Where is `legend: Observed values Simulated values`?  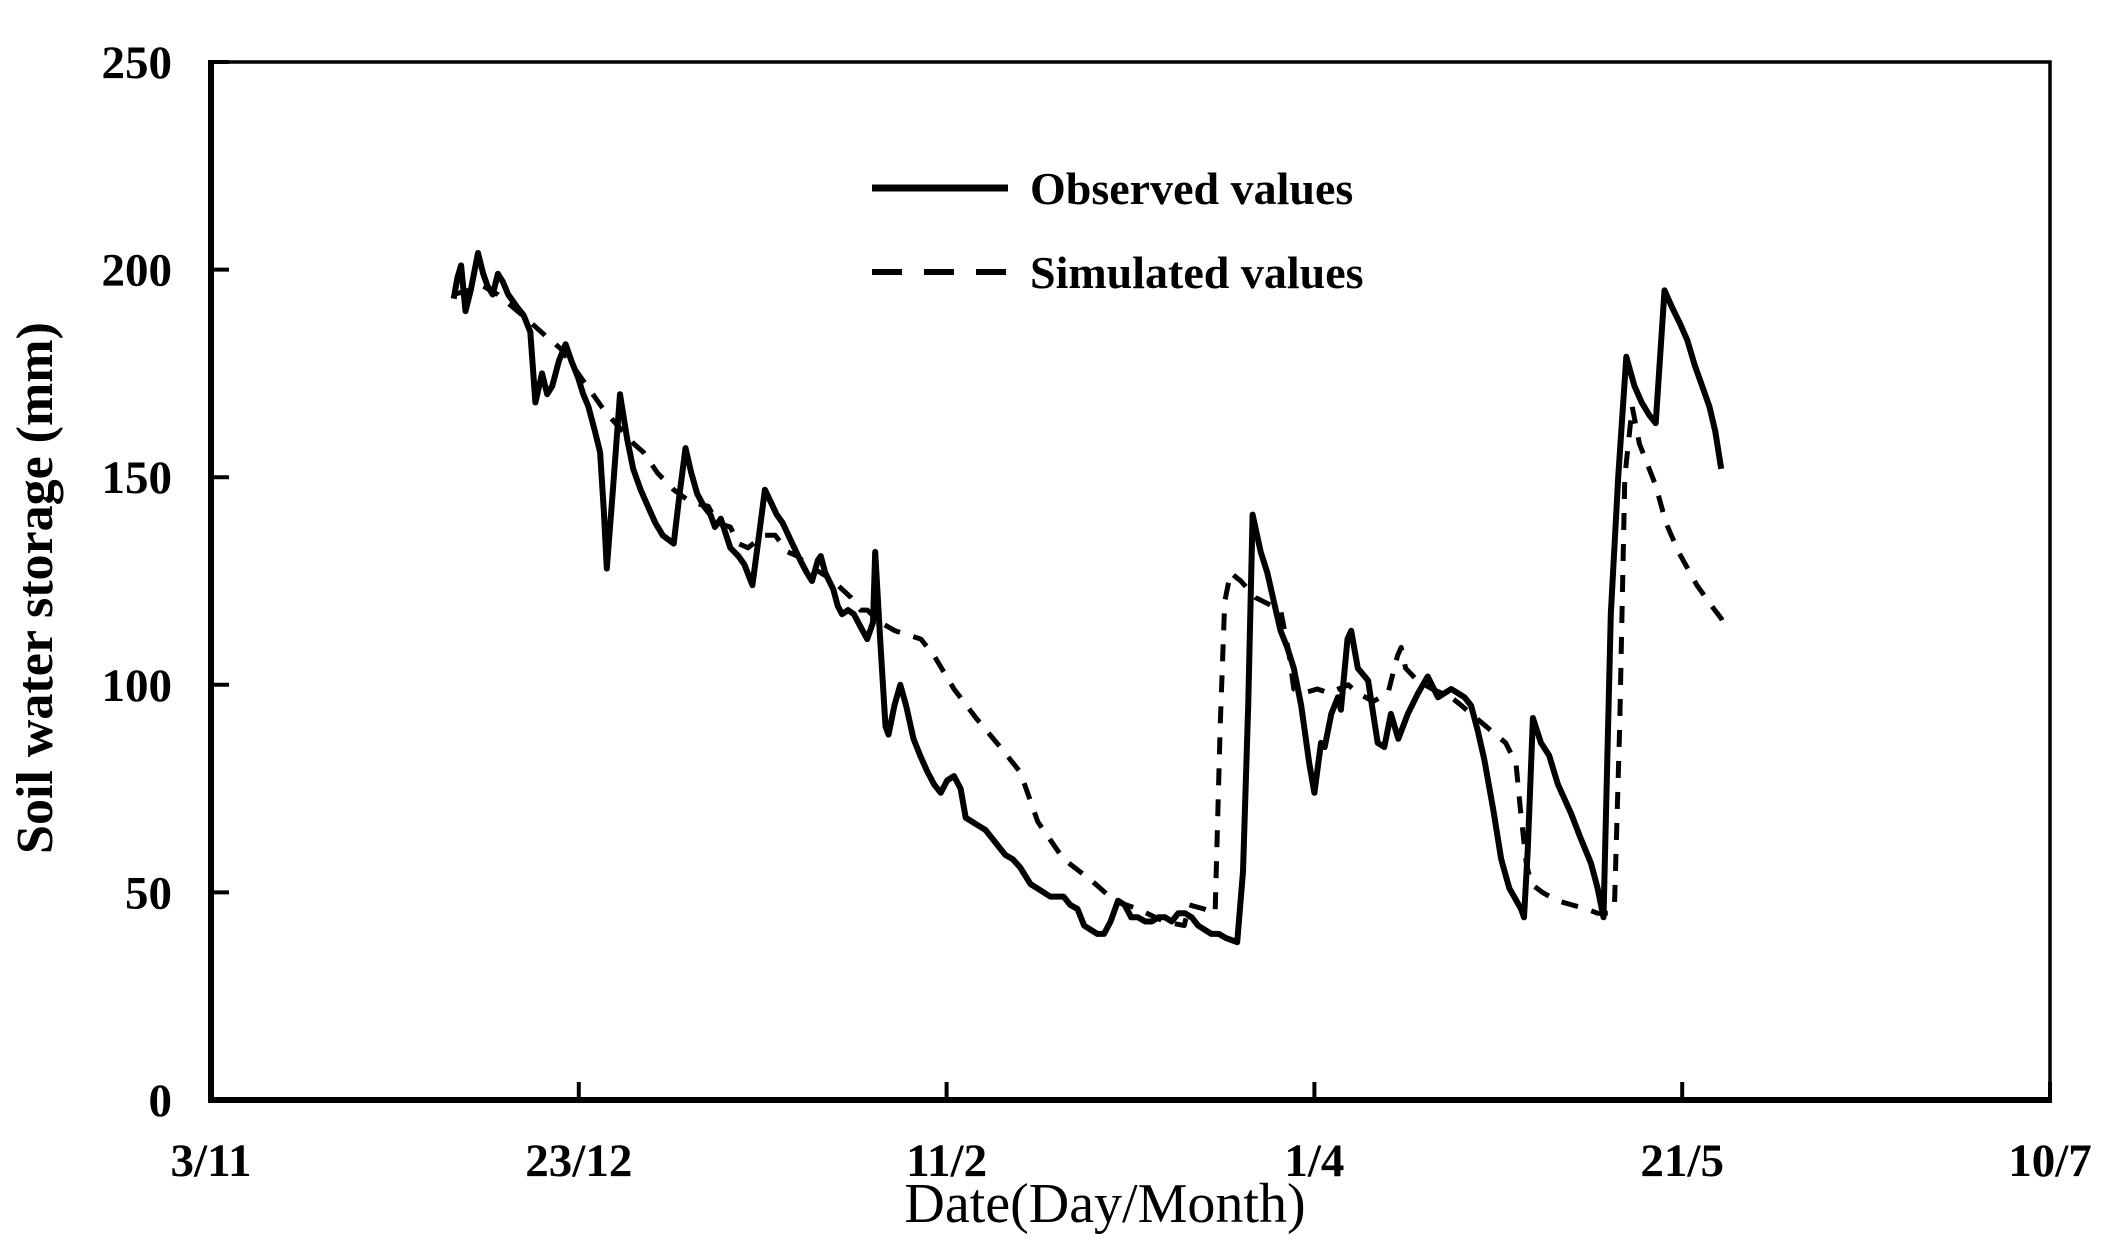 legend: Observed values Simulated values is located at coordinates (1118, 230).